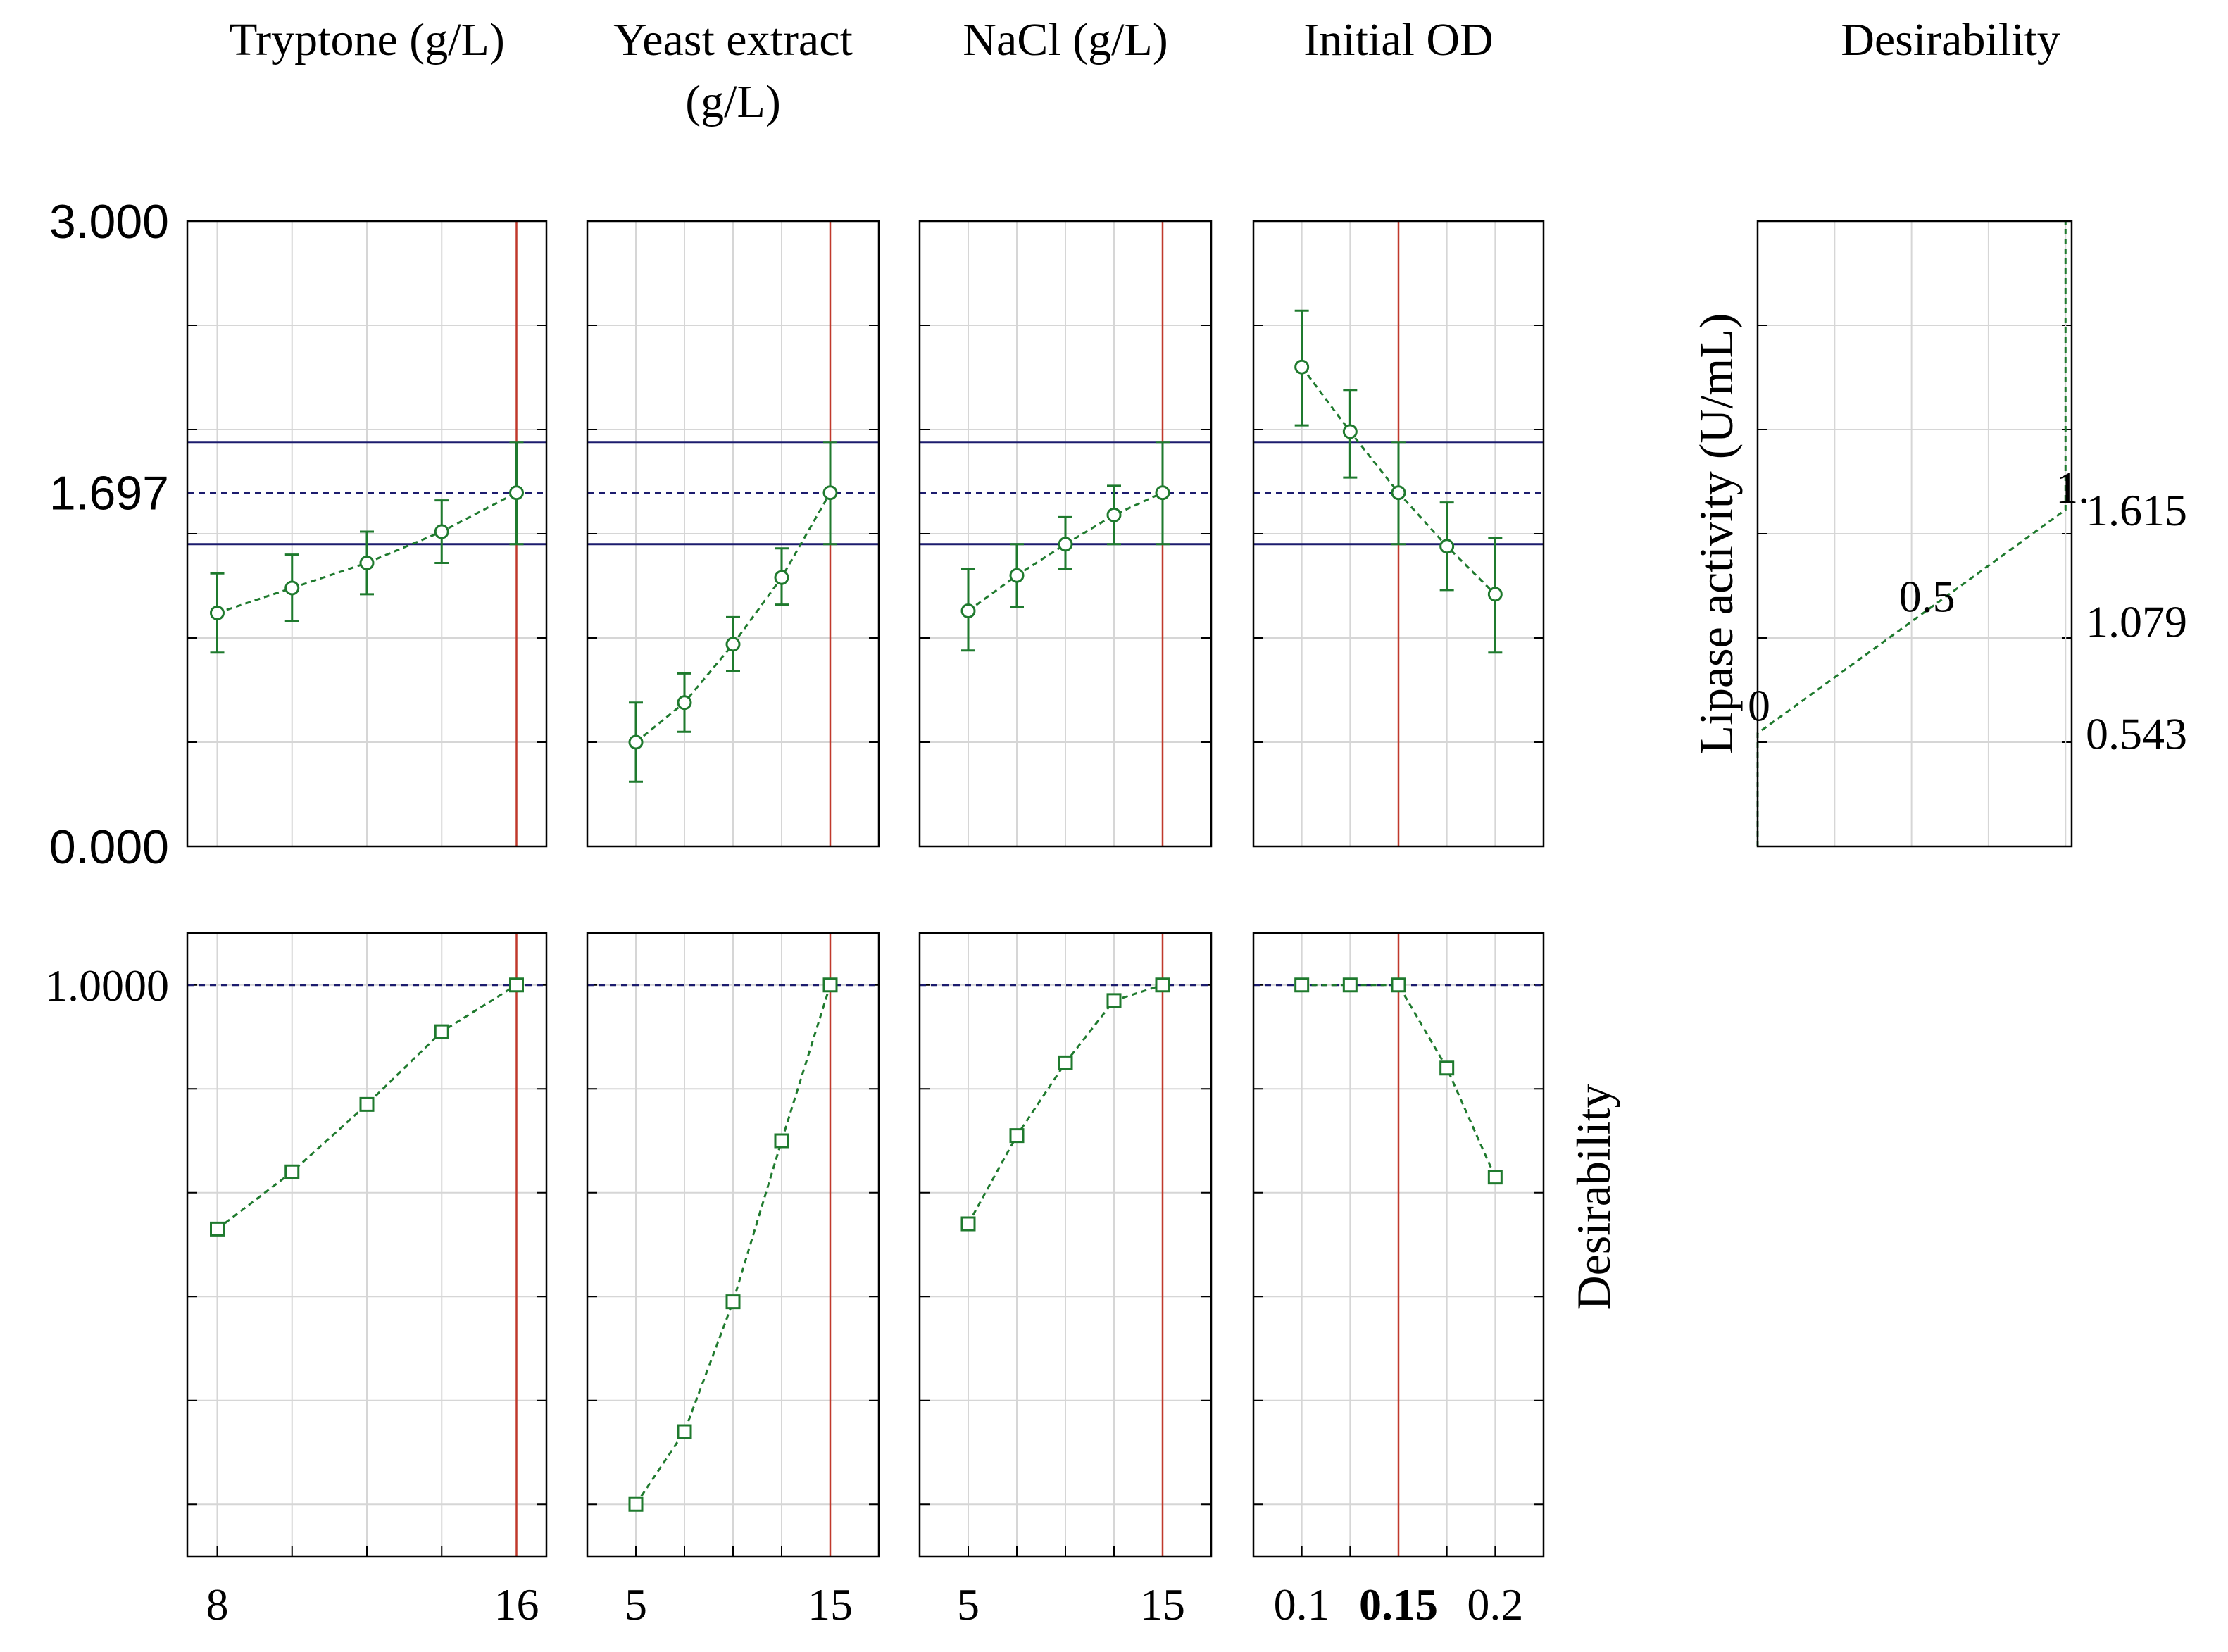 The height and width of the screenshot is (1652, 2228). I want to click on lipase-y-tick-label: 1.697, so click(109, 493).